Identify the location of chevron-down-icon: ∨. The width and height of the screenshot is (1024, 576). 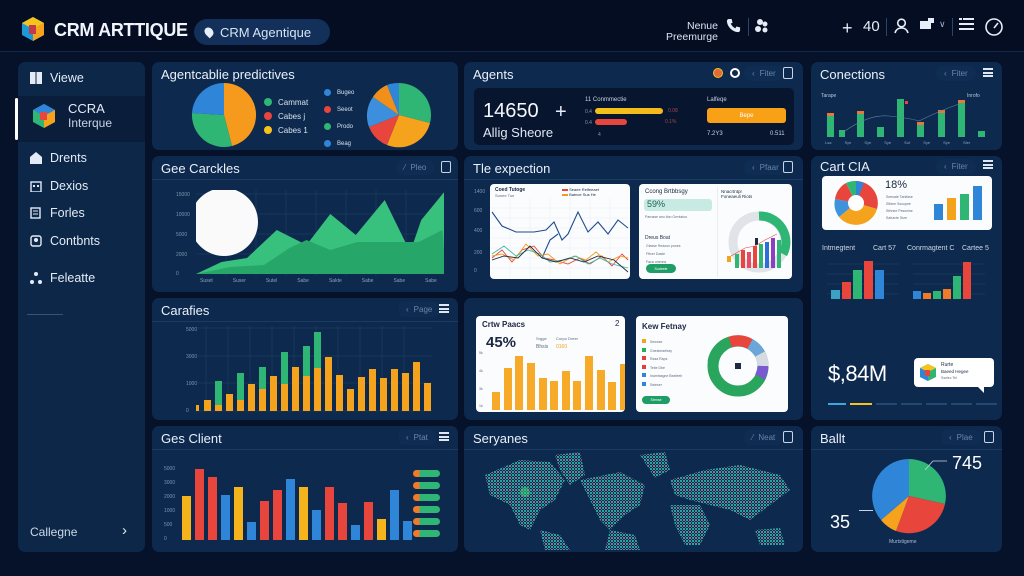
(942, 23).